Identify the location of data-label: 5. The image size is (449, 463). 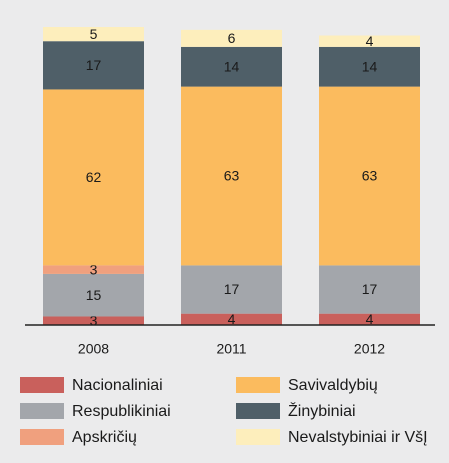
(94, 34).